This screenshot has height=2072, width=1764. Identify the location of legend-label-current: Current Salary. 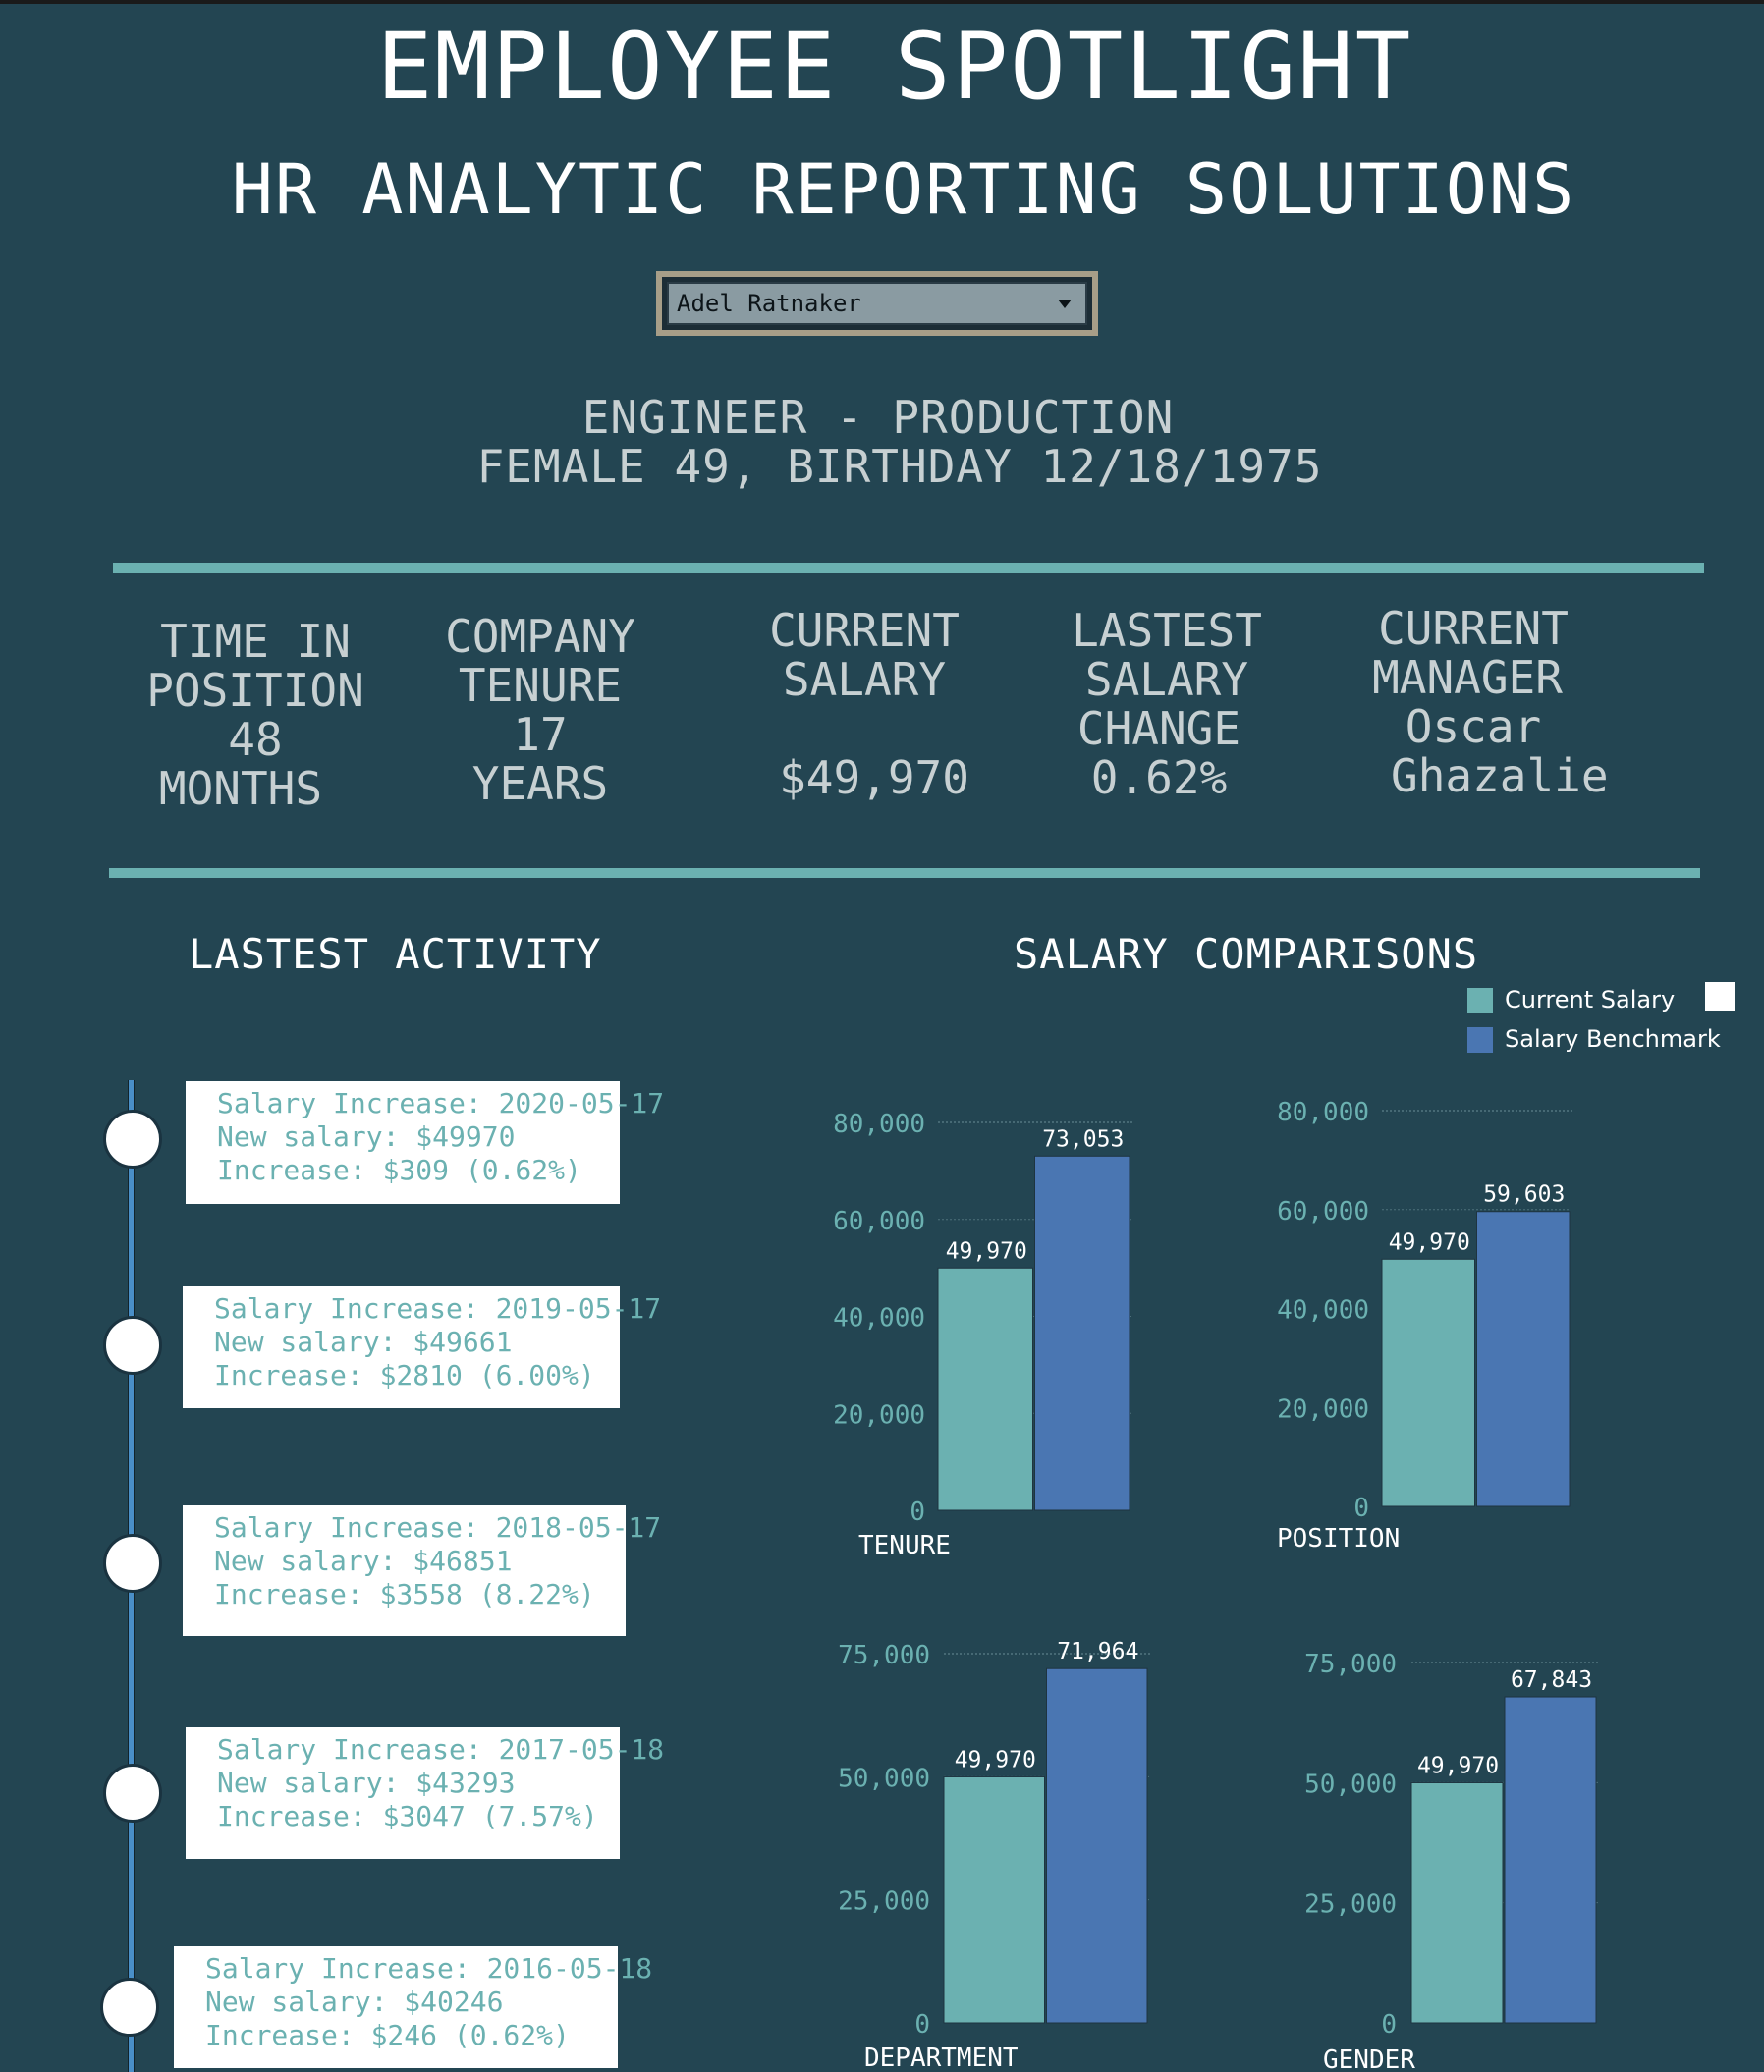
(1591, 999).